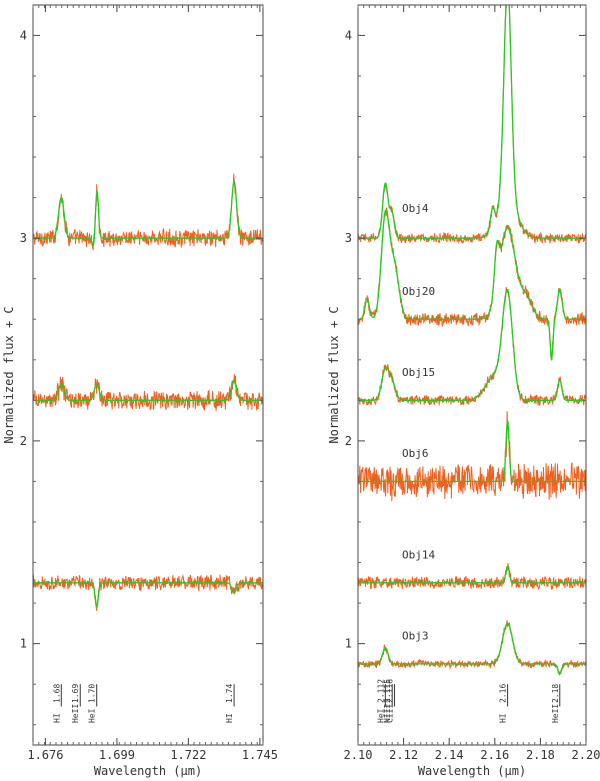 This screenshot has height=781, width=600. I want to click on x-tick-label: 1.745, so click(260, 755).